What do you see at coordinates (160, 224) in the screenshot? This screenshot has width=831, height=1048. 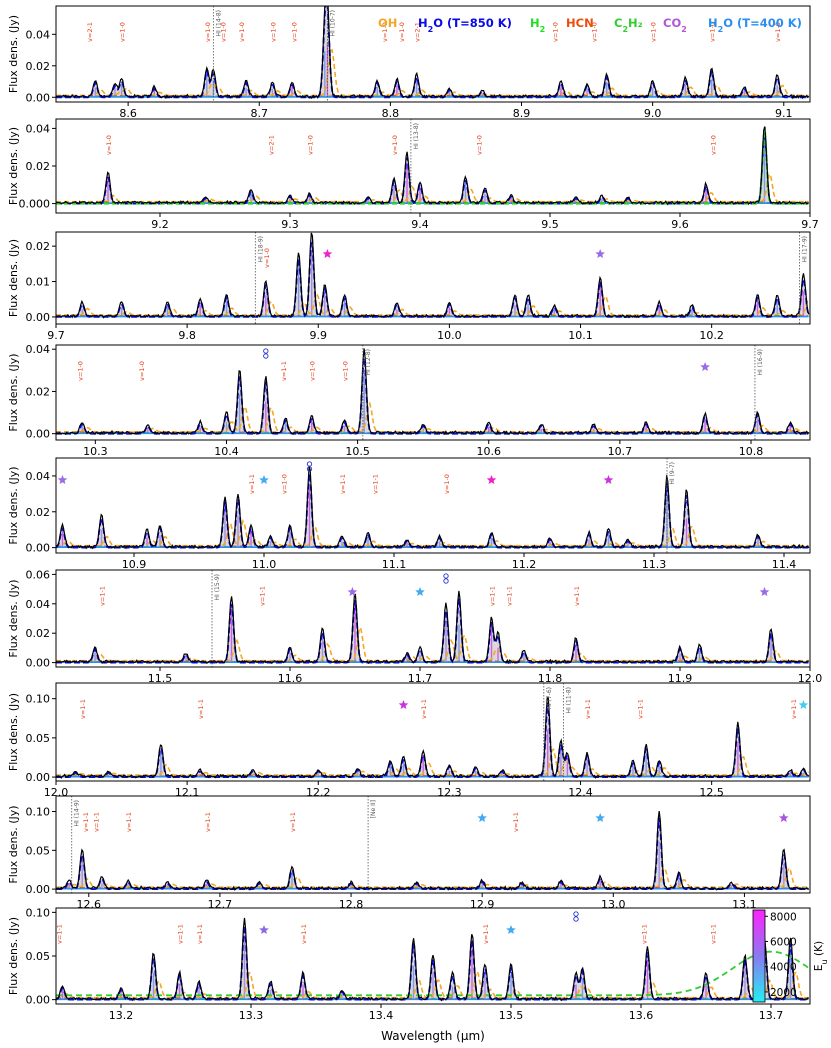 I see `x-tick-label: 9.2` at bounding box center [160, 224].